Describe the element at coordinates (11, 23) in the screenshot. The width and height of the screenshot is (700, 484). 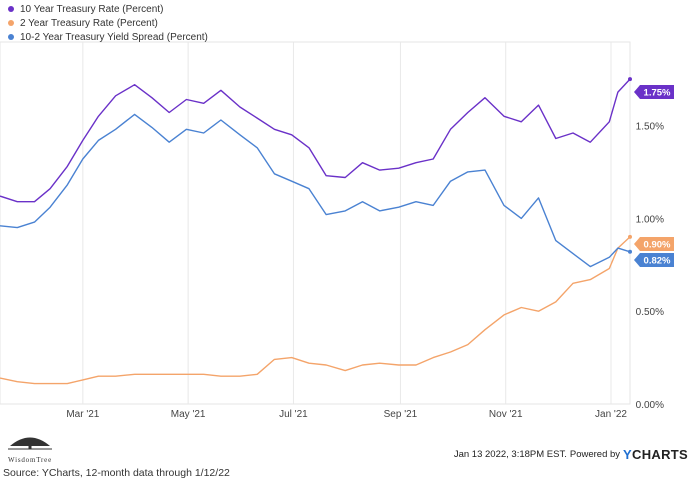
I see `legend-marker-2y` at that location.